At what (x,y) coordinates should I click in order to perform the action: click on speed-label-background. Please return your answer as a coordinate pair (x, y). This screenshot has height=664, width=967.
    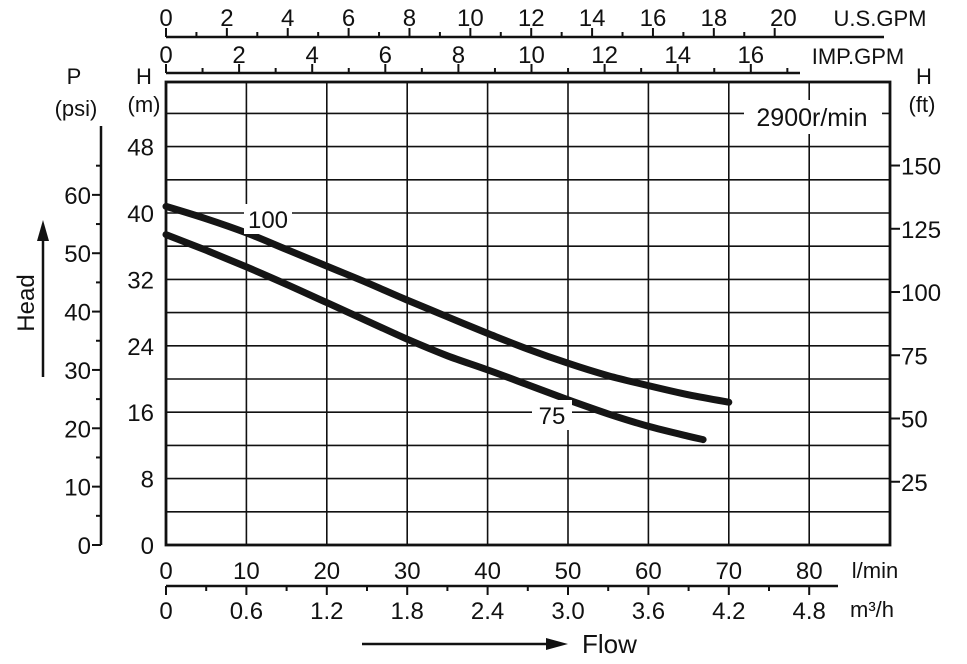
    Looking at the image, I should click on (813, 117).